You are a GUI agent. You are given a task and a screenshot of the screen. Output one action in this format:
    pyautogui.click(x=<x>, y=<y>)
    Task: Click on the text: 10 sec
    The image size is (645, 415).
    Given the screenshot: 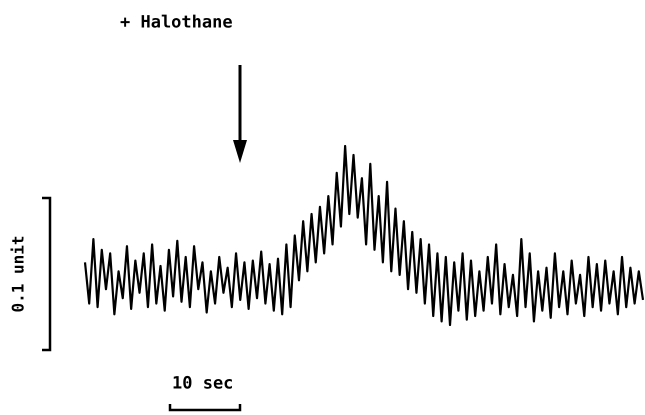 What is the action you would take?
    pyautogui.click(x=203, y=384)
    